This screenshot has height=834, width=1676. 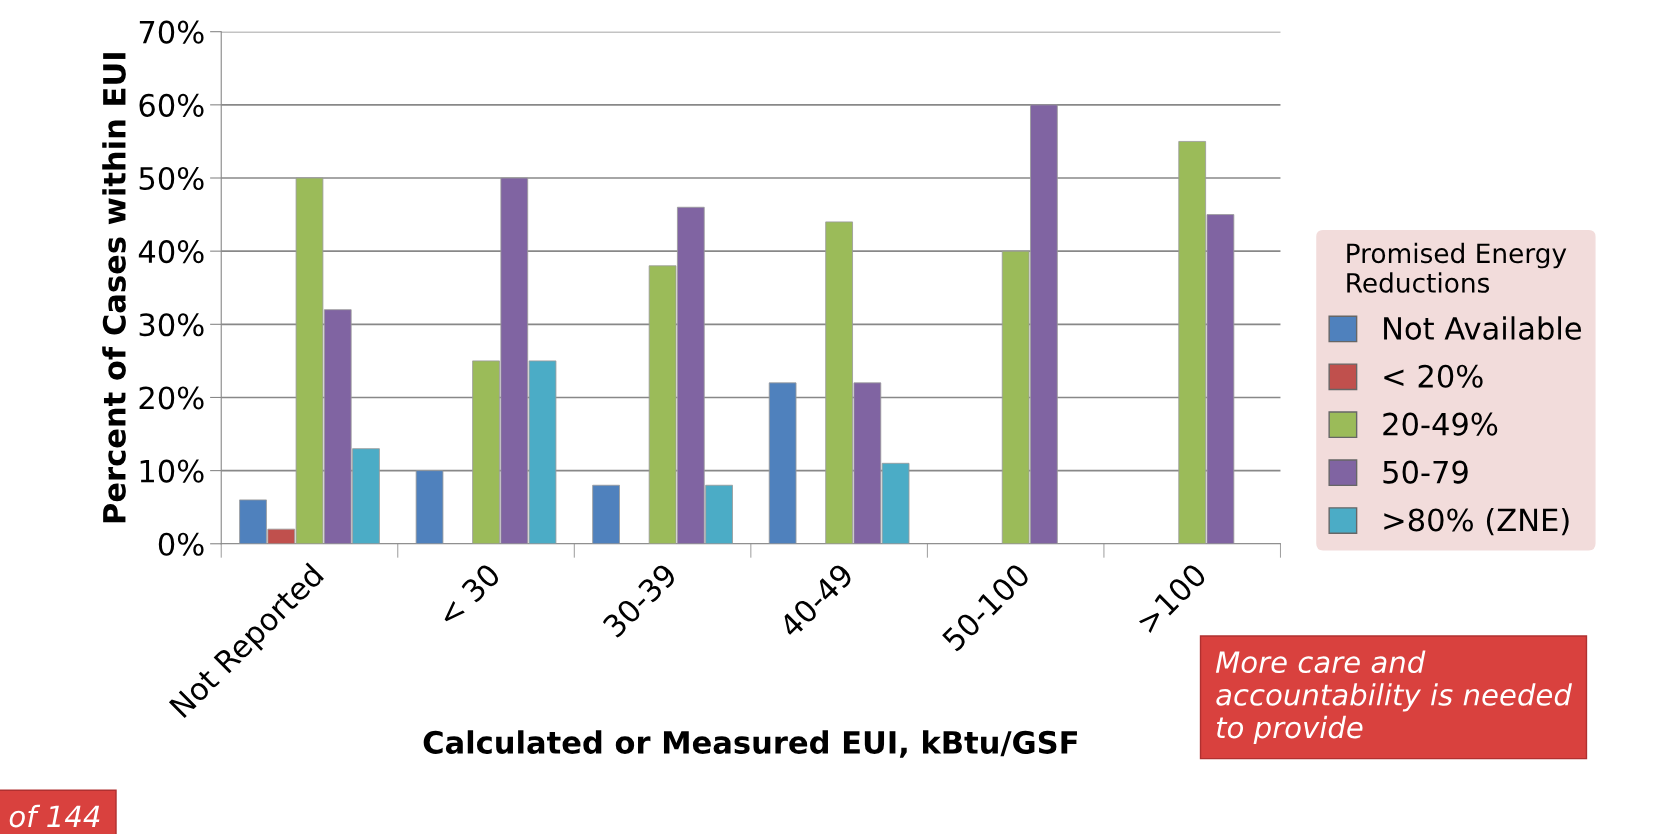 What do you see at coordinates (750, 744) in the screenshot?
I see `x-axis-title: Calculated or Measured EUI, kBtu/GSF` at bounding box center [750, 744].